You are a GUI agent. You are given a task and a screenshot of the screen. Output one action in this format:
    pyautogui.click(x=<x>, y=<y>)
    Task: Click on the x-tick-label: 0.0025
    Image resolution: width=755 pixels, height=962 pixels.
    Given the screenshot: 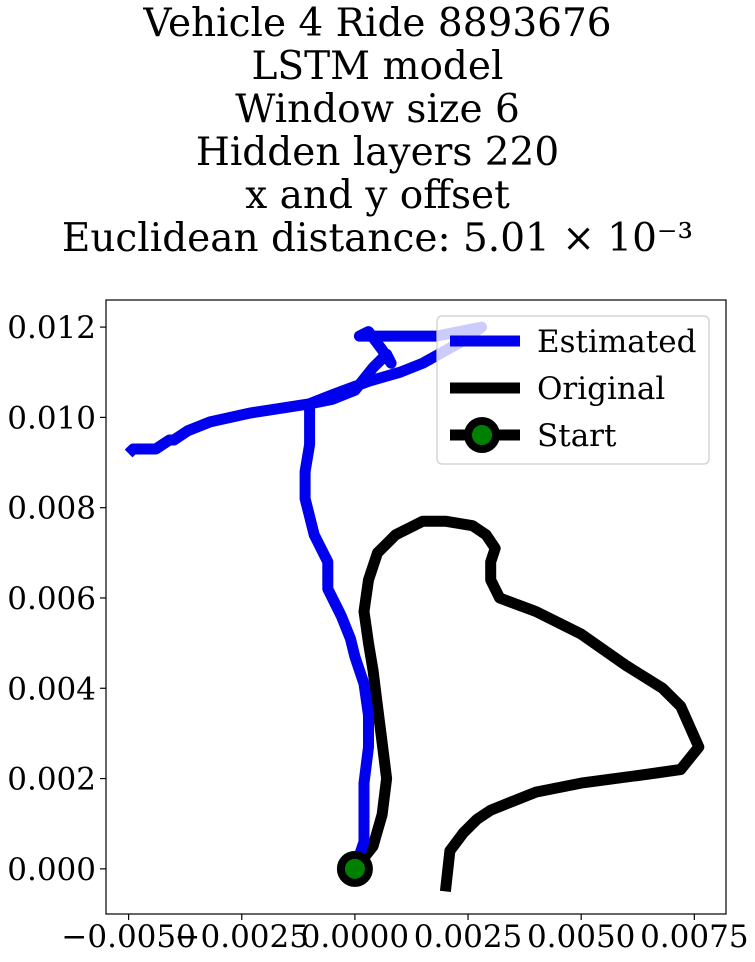 What is the action you would take?
    pyautogui.click(x=468, y=937)
    